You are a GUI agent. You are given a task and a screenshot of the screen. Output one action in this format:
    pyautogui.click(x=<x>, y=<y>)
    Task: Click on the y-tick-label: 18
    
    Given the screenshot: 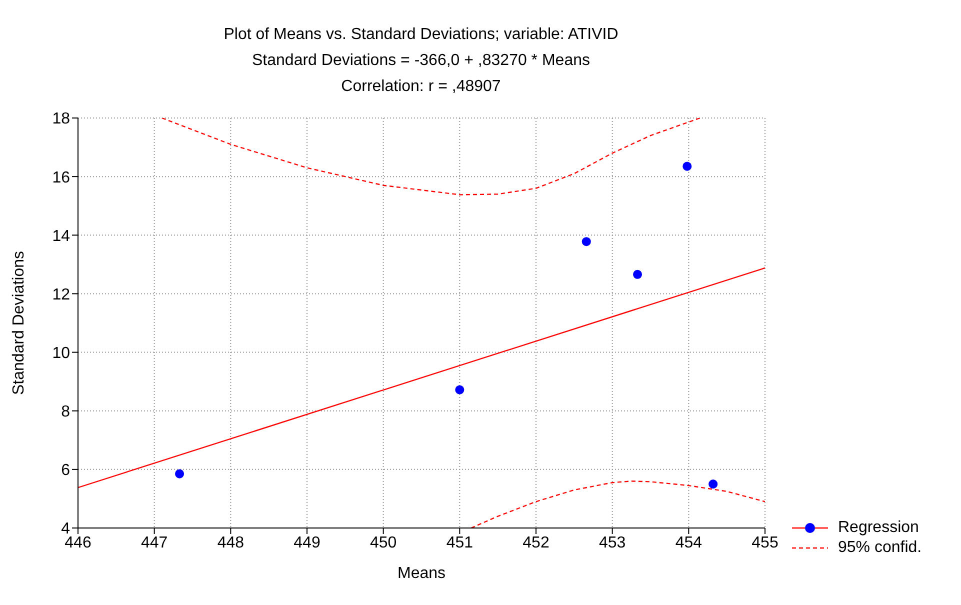 What is the action you would take?
    pyautogui.click(x=61, y=119)
    